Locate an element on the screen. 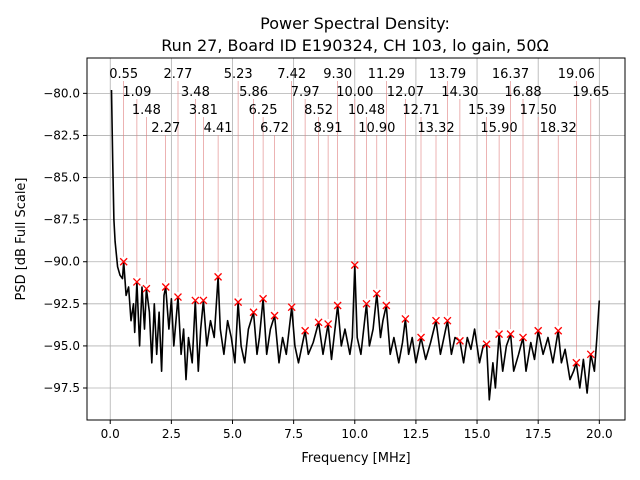  peak-label: 15.90 is located at coordinates (498, 128).